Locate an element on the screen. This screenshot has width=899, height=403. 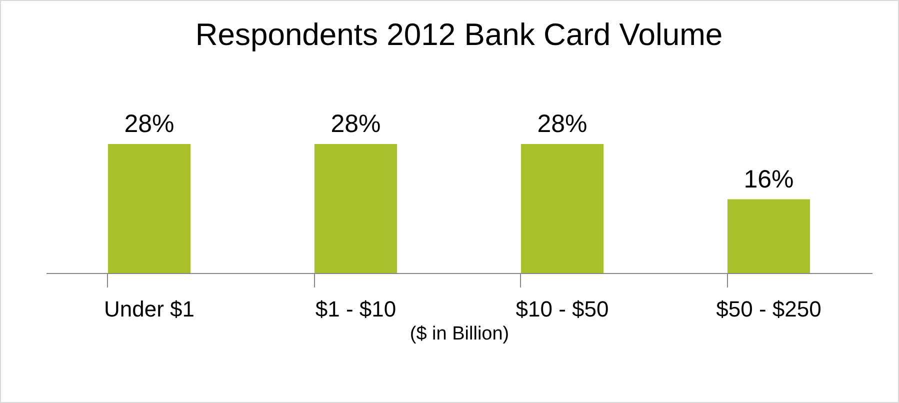
x-tick-label: $1 - $10 is located at coordinates (355, 309).